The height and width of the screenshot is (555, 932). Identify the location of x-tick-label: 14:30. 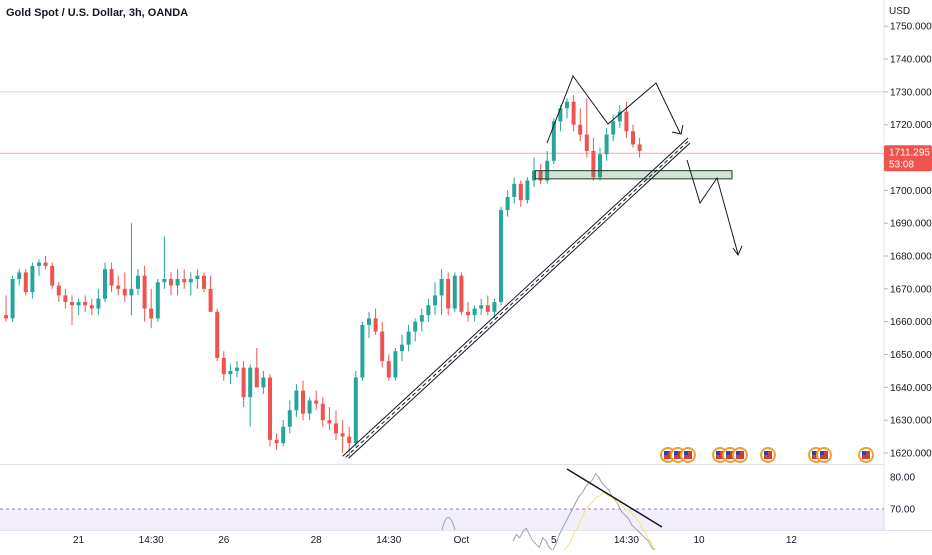
(626, 540).